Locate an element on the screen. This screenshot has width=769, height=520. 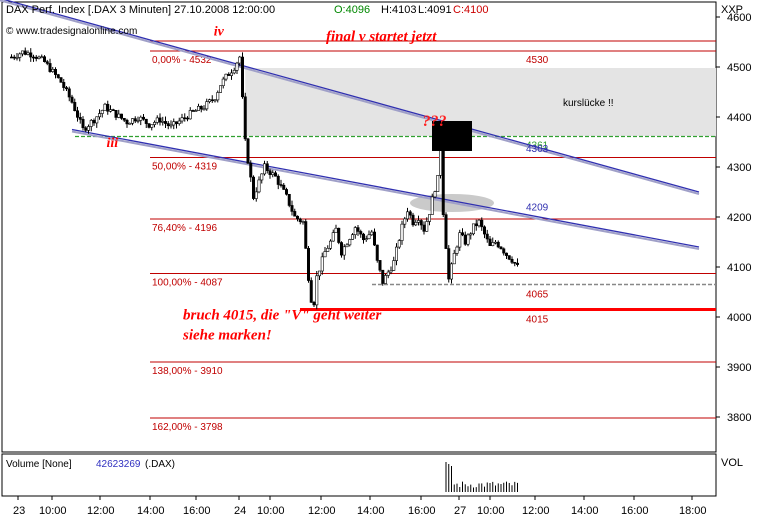
annotation-text: ??? is located at coordinates (435, 121).